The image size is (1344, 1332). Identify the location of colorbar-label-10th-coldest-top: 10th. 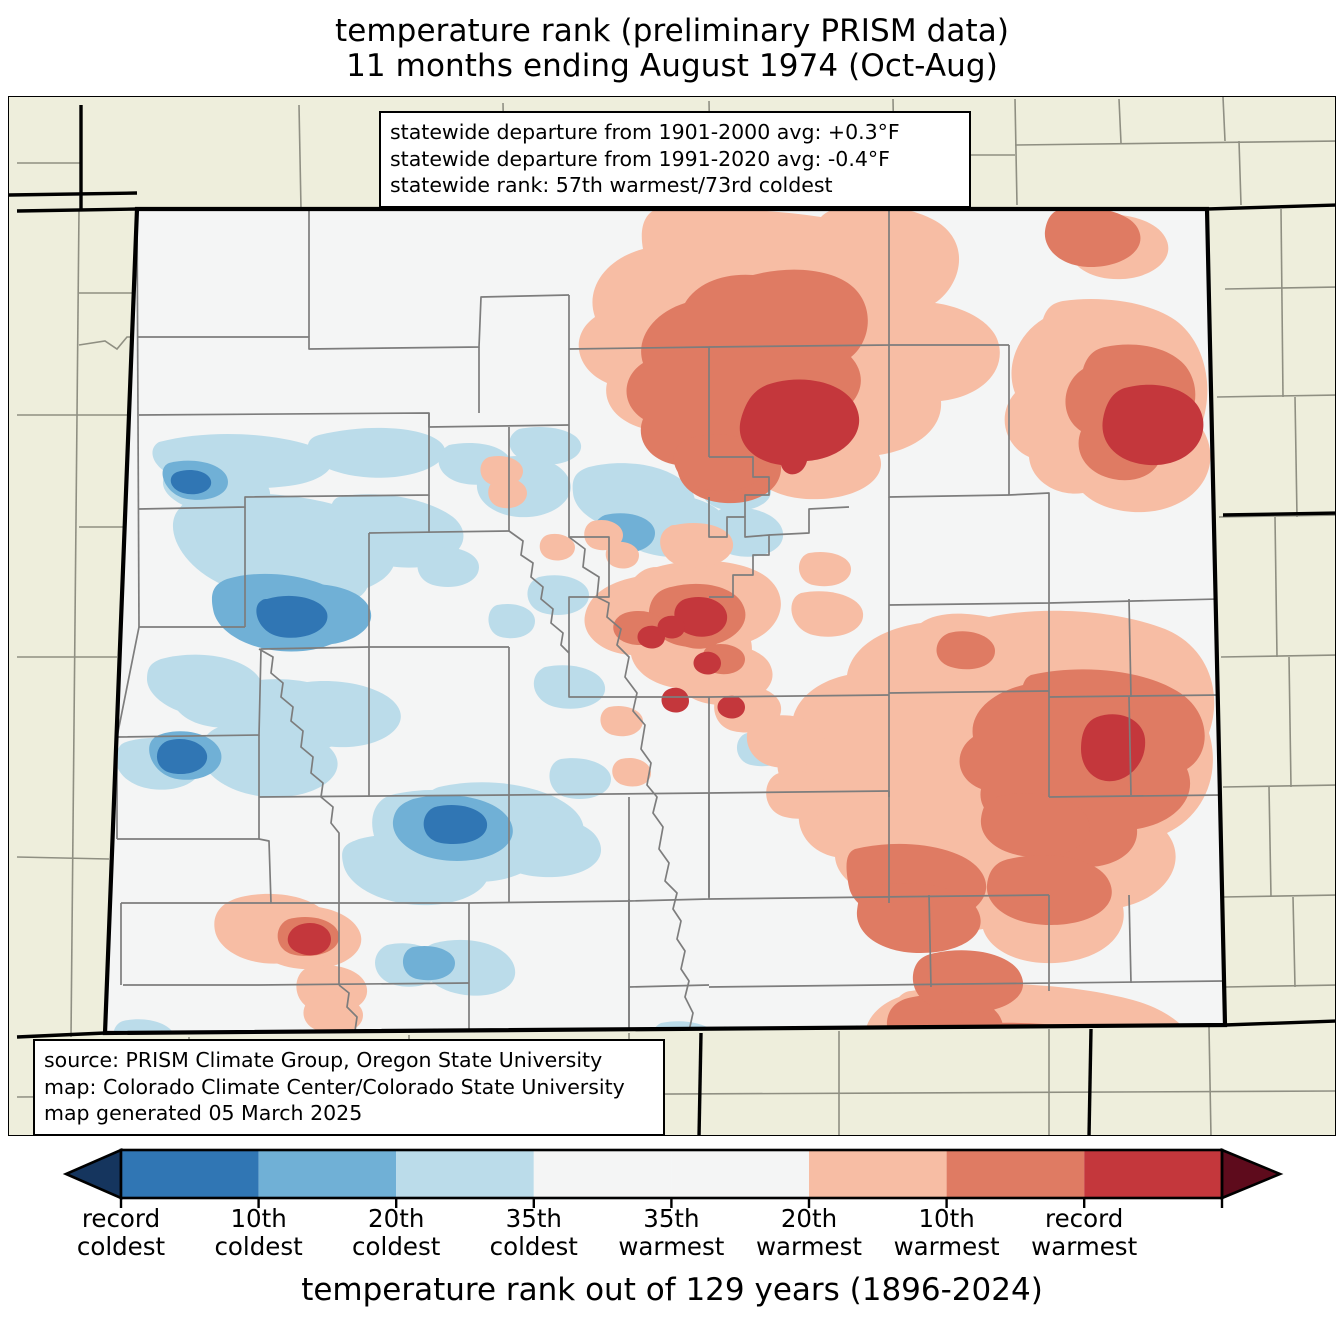
(258, 1218).